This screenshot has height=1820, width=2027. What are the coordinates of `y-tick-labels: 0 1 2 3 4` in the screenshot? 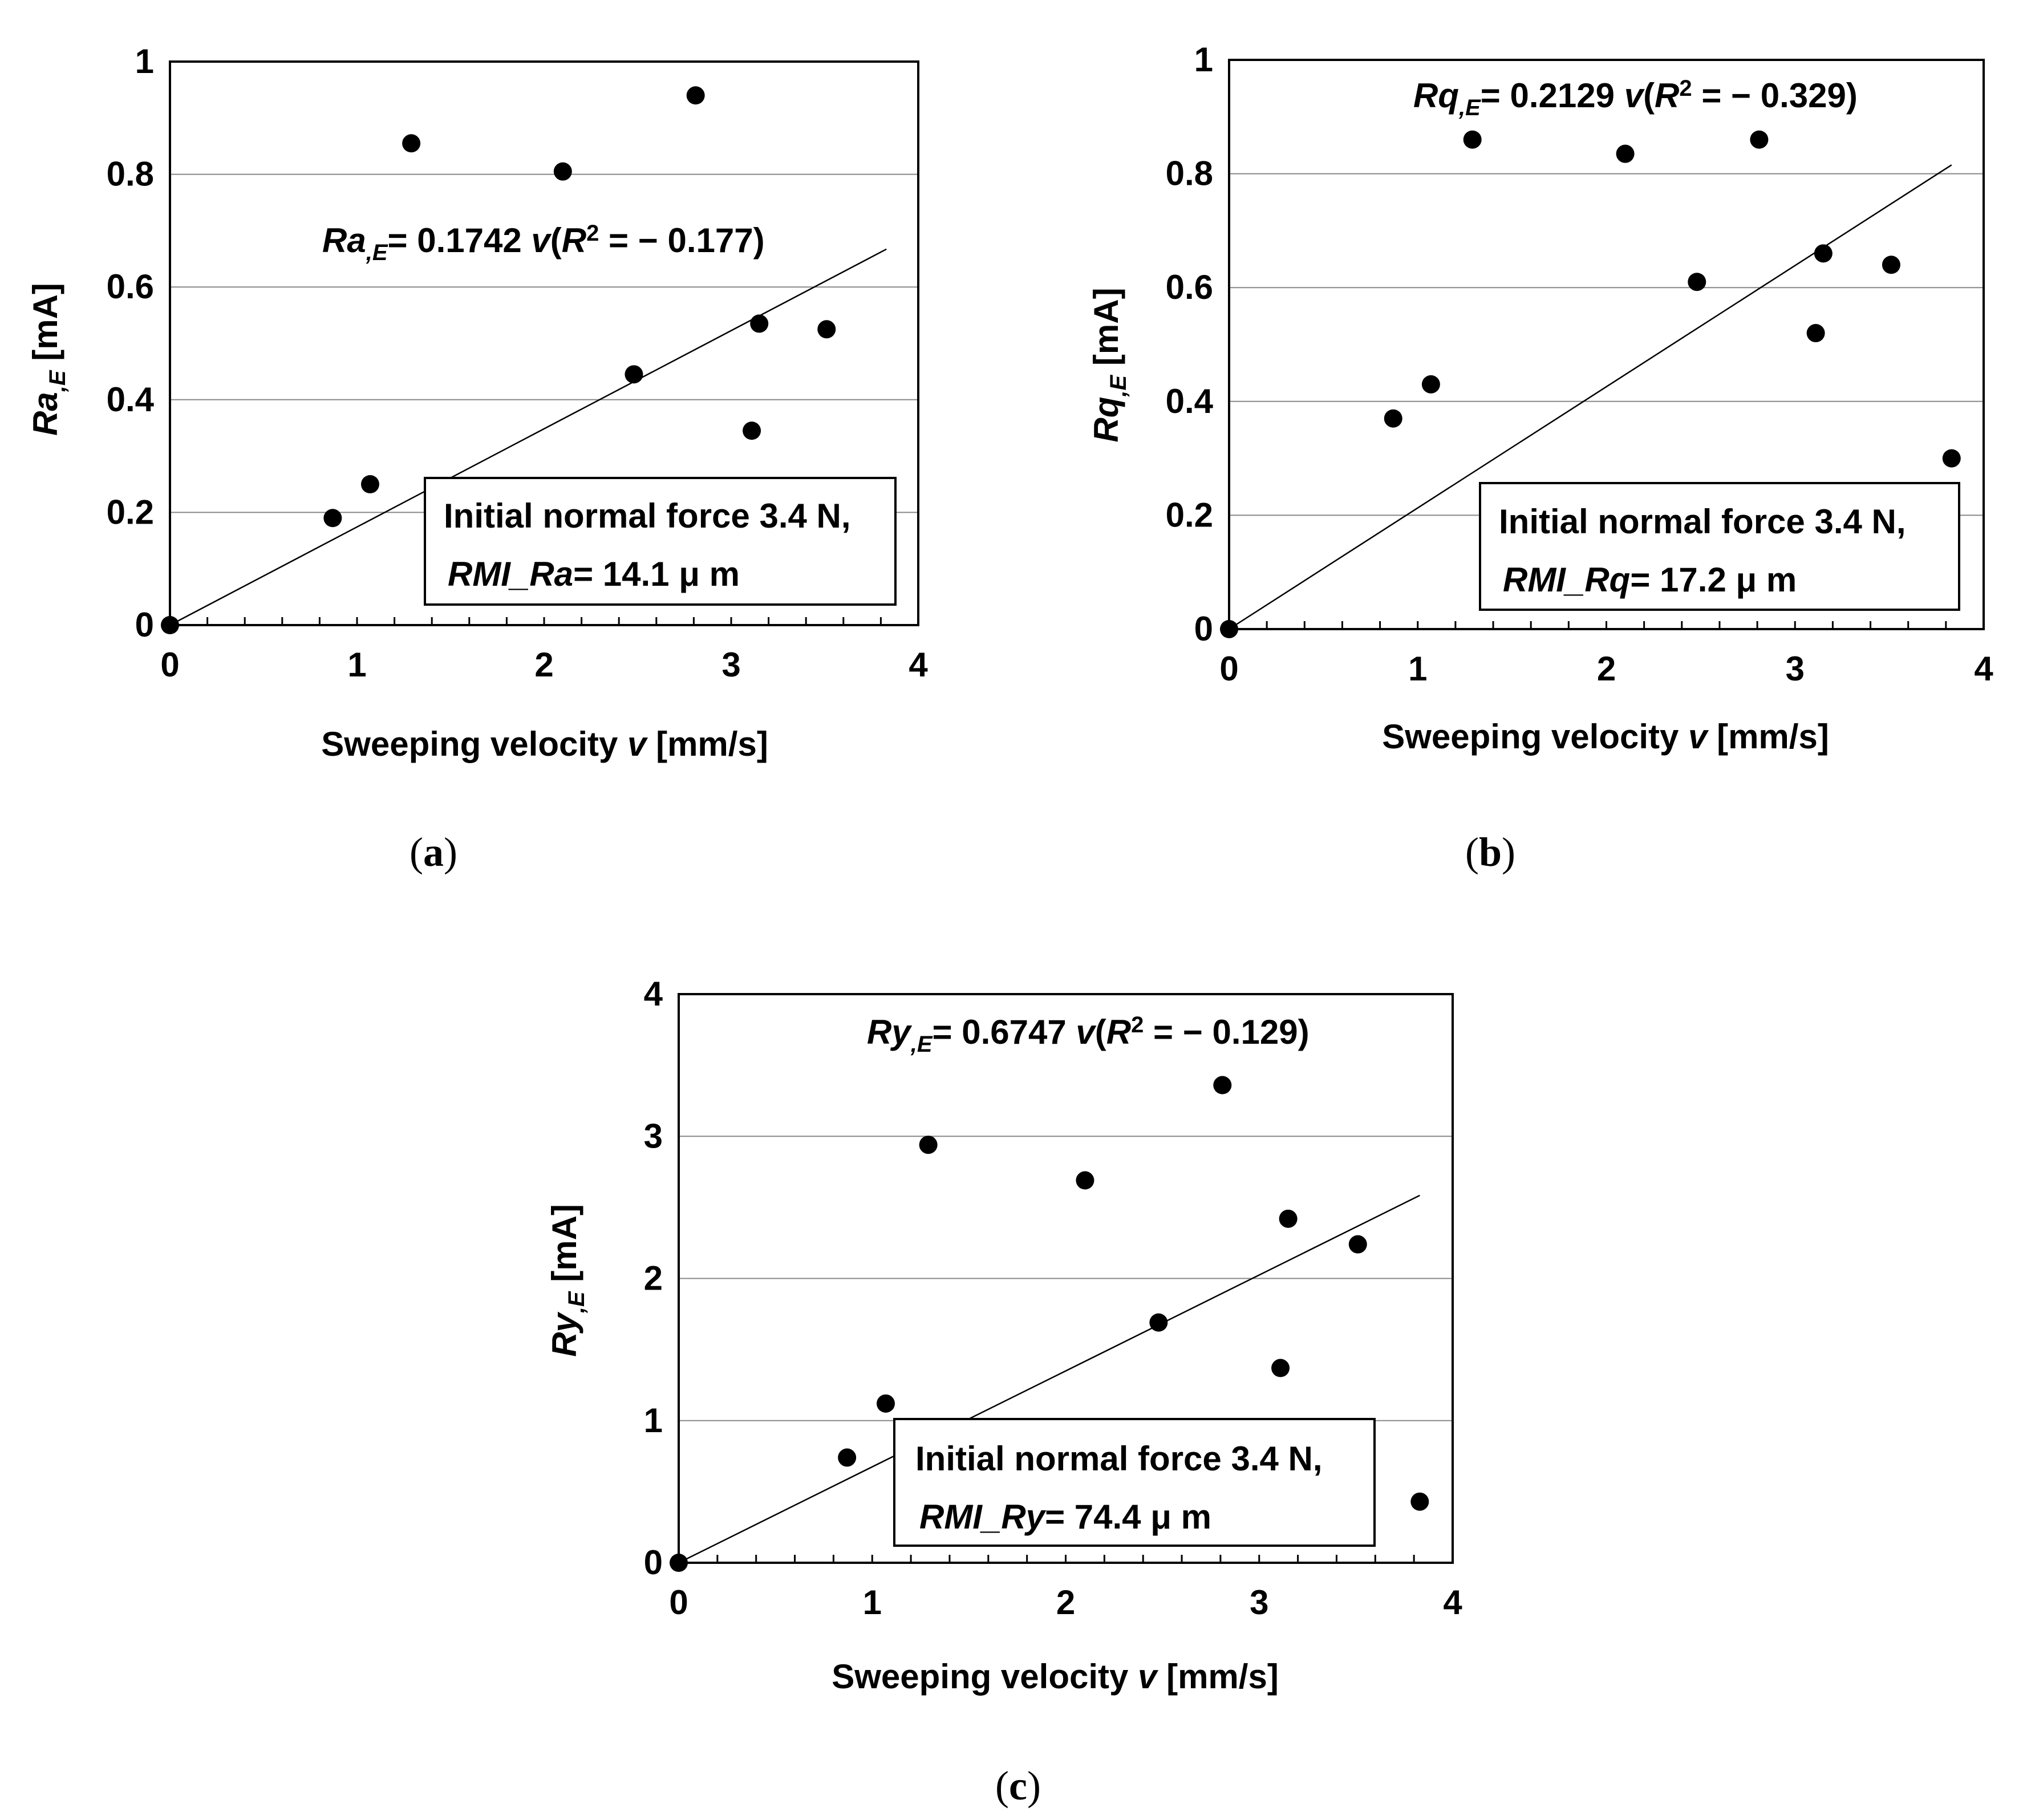 It's located at (653, 1278).